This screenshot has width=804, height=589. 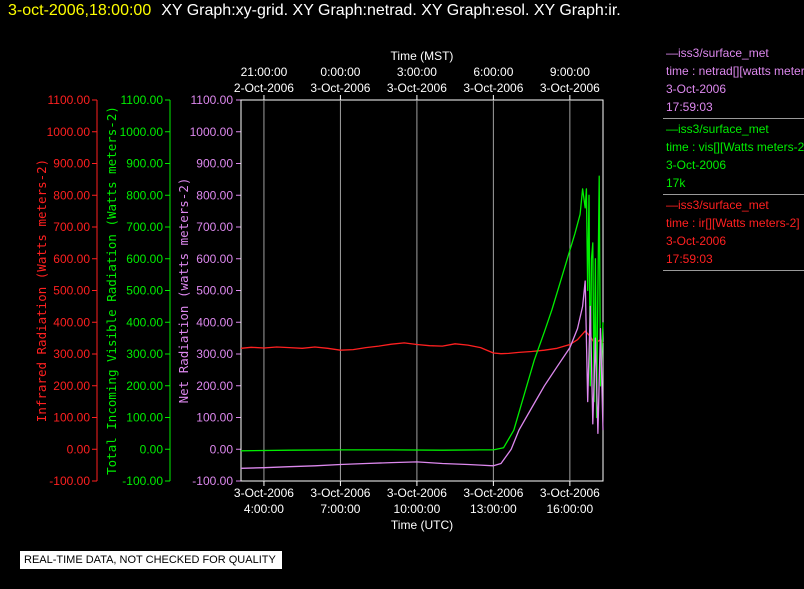 What do you see at coordinates (417, 509) in the screenshot?
I see `bottom-tick-time: 10:00:00` at bounding box center [417, 509].